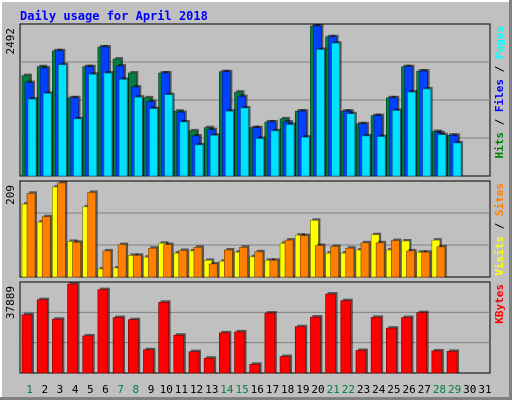 This screenshot has width=512, height=400. What do you see at coordinates (256, 1) in the screenshot?
I see `bevel-top` at bounding box center [256, 1].